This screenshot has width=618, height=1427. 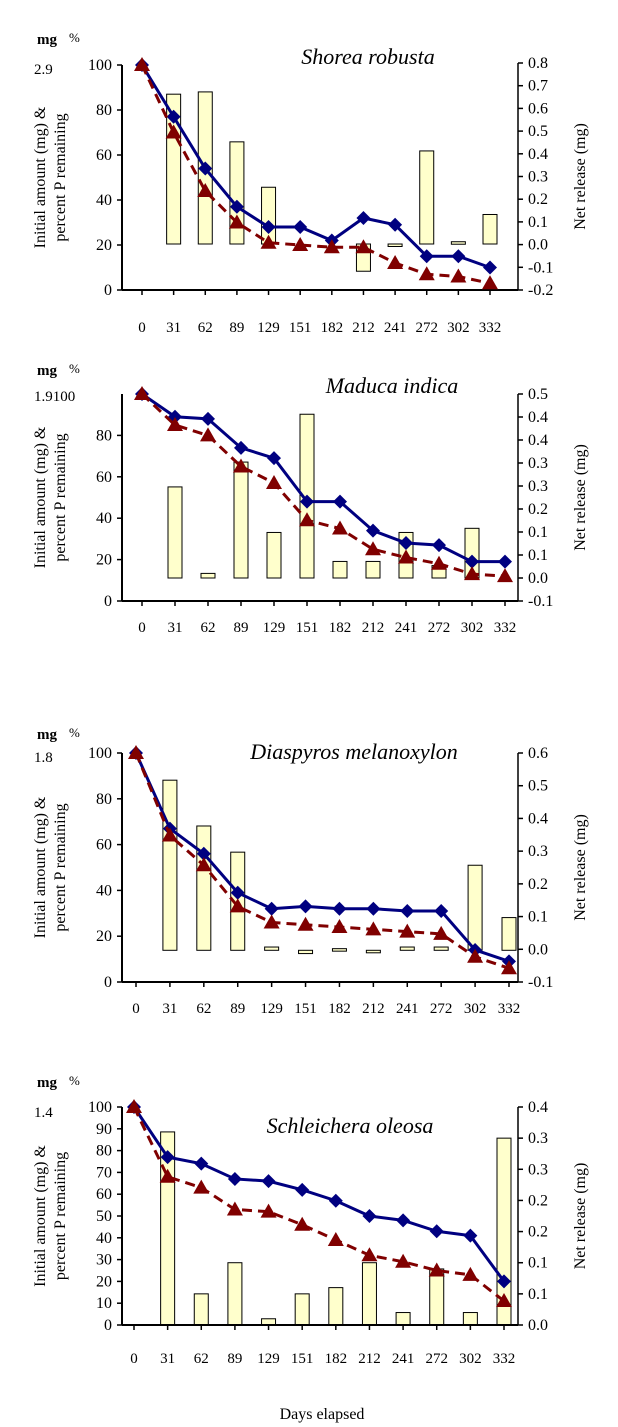 What do you see at coordinates (353, 751) in the screenshot?
I see `chart-title: Diaspyros melanoxylon` at bounding box center [353, 751].